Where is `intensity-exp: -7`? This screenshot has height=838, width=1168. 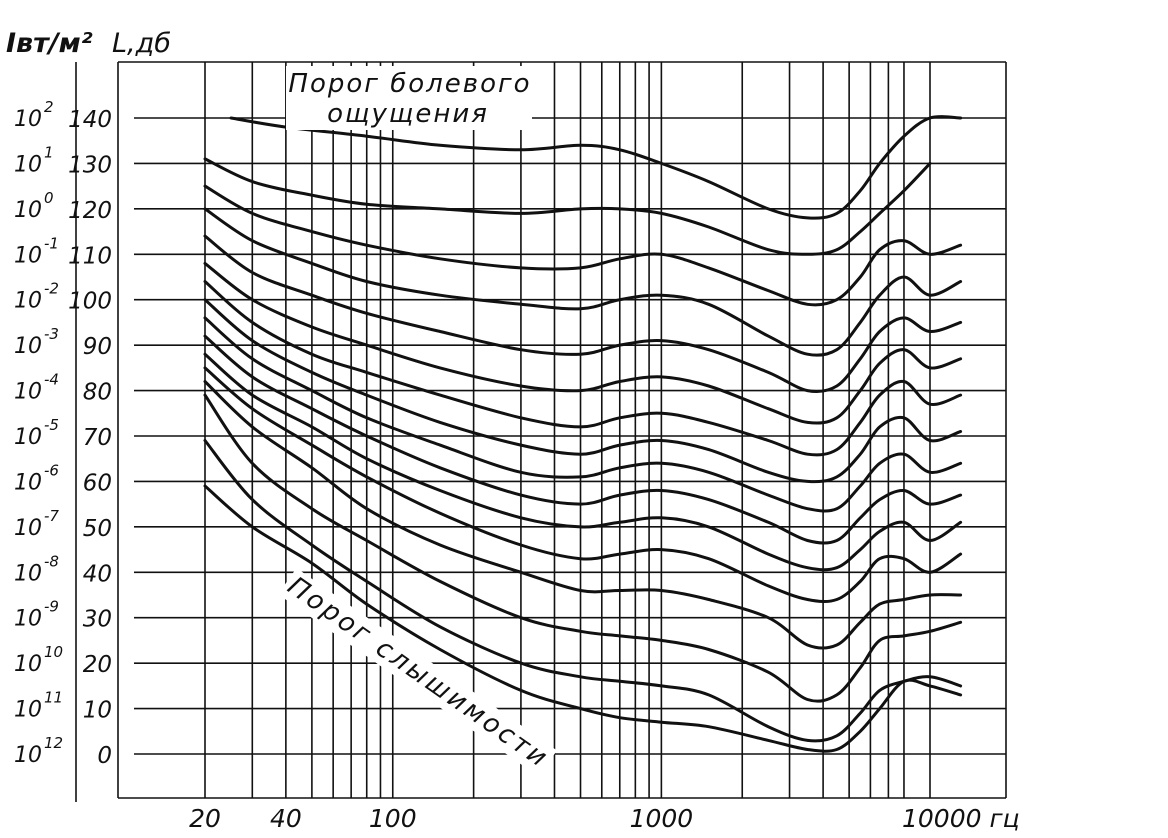
intensity-exp: -7 is located at coordinates (51, 516).